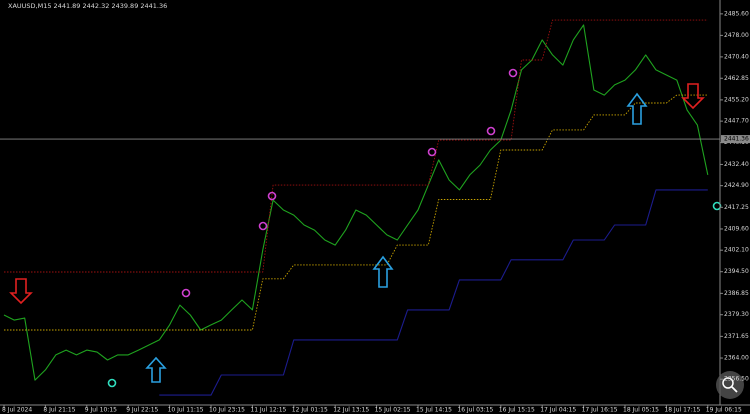  I want to click on y-tick-label: 2379.30, so click(736, 314).